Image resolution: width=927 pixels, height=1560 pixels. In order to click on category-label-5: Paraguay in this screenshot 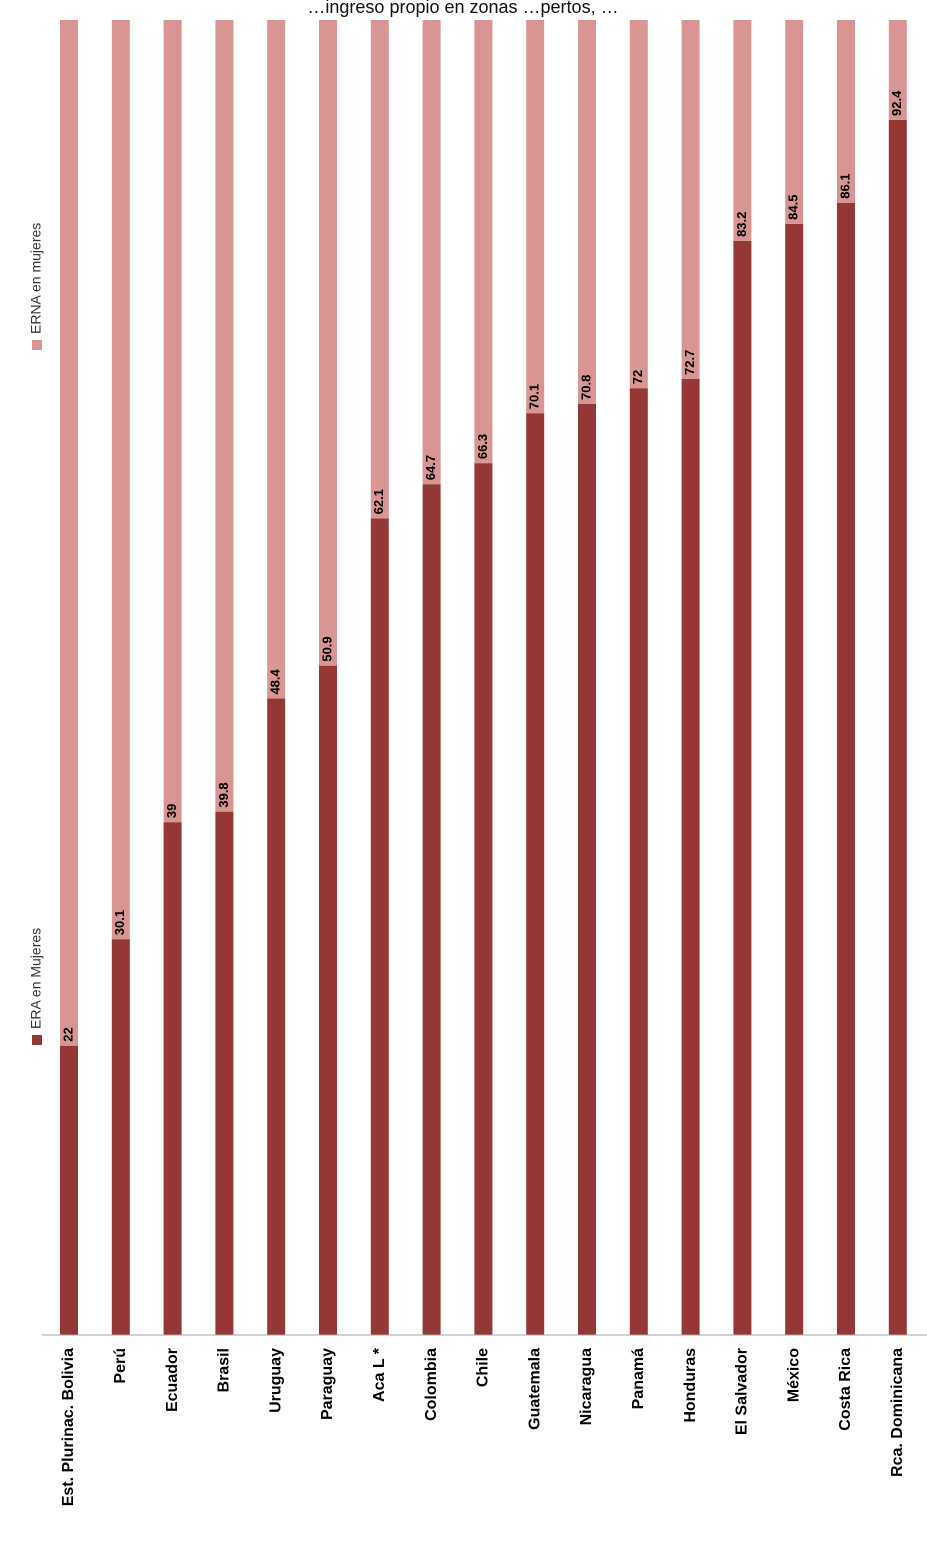, I will do `click(327, 1384)`.